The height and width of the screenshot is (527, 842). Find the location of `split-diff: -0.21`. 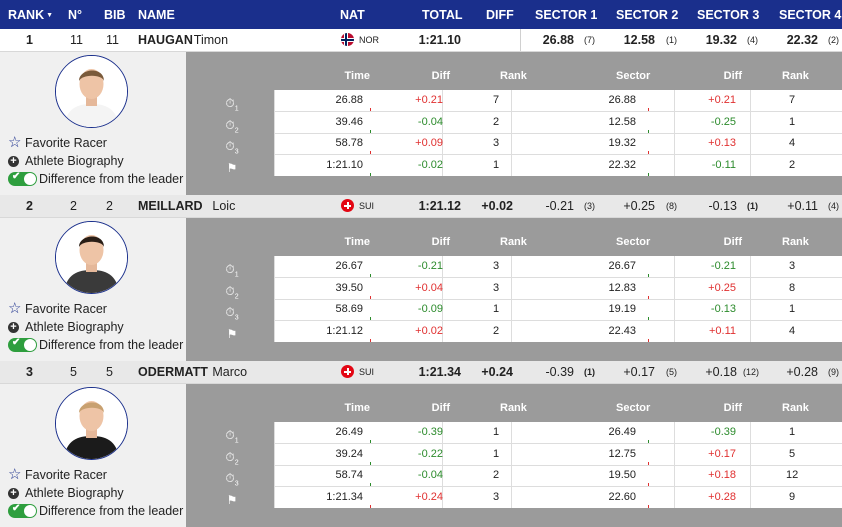

split-diff: -0.21 is located at coordinates (430, 266).